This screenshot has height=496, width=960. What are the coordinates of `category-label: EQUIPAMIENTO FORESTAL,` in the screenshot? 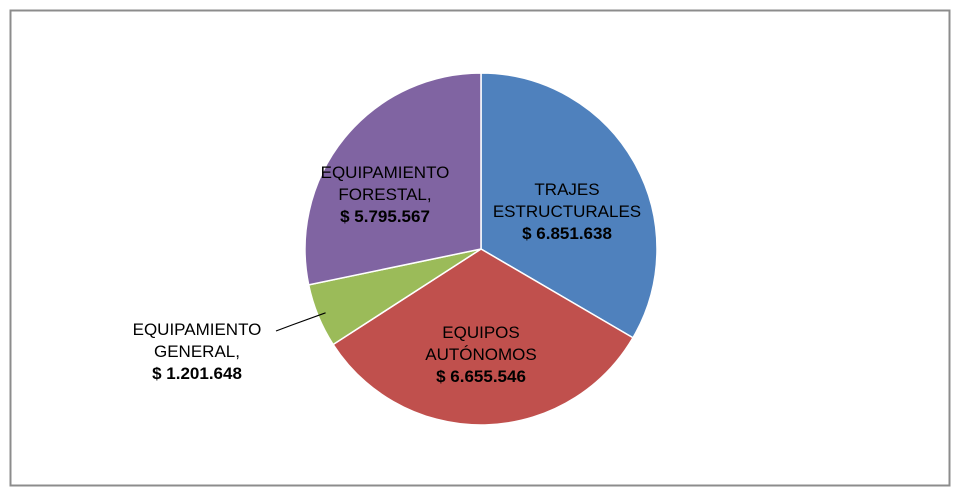 It's located at (385, 183).